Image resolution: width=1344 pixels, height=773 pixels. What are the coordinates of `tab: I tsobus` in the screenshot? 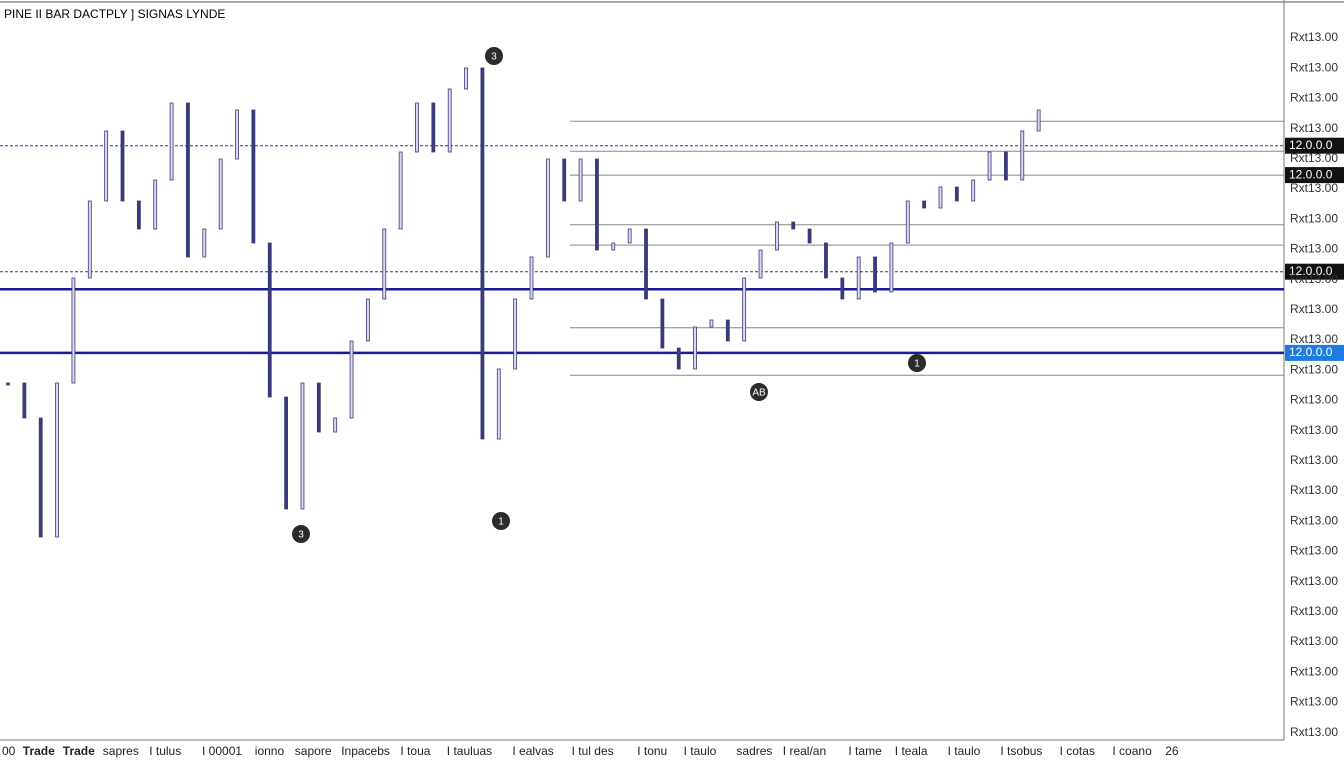 It's located at (1021, 751).